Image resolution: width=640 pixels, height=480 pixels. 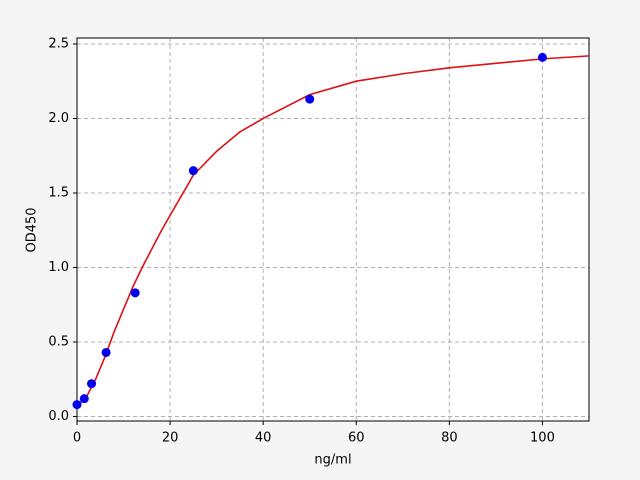 I want to click on x-tick-label: 0, so click(x=77, y=438).